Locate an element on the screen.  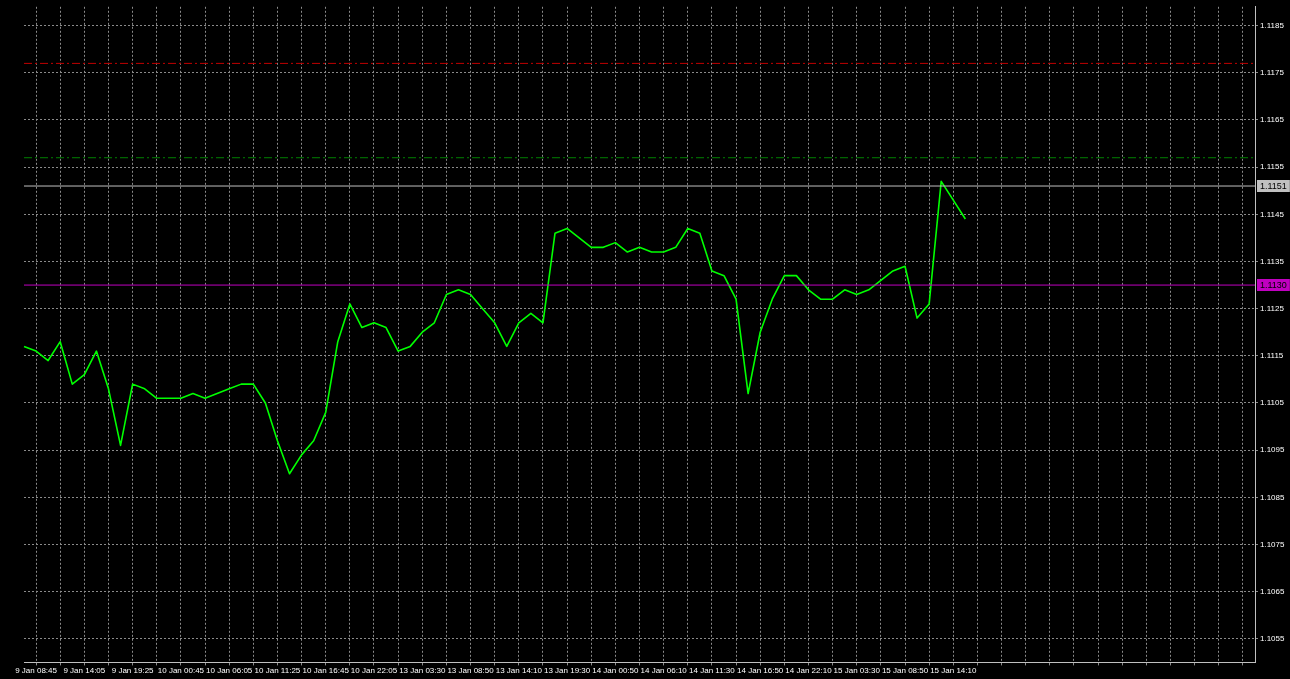
y-tick-label: 1.1095 is located at coordinates (1273, 450).